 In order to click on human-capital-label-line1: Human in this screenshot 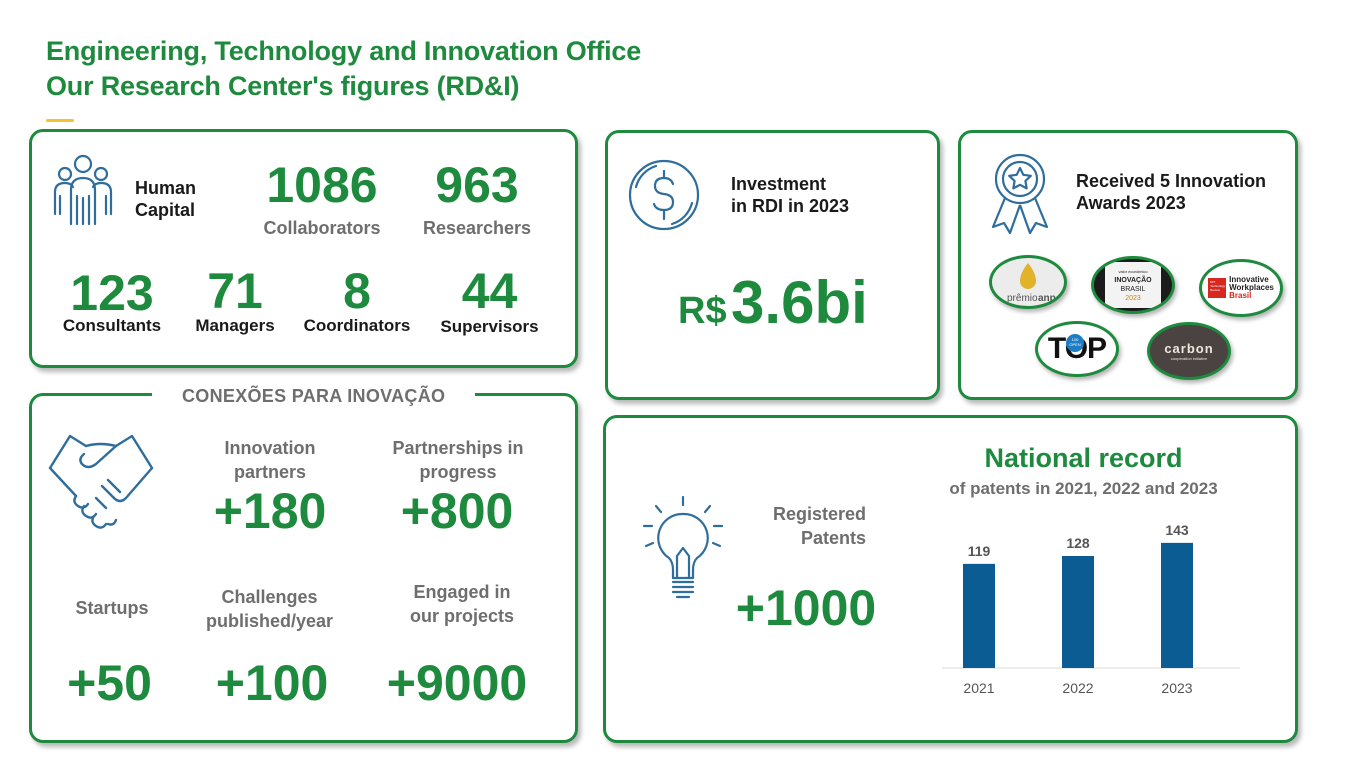, I will do `click(166, 188)`.